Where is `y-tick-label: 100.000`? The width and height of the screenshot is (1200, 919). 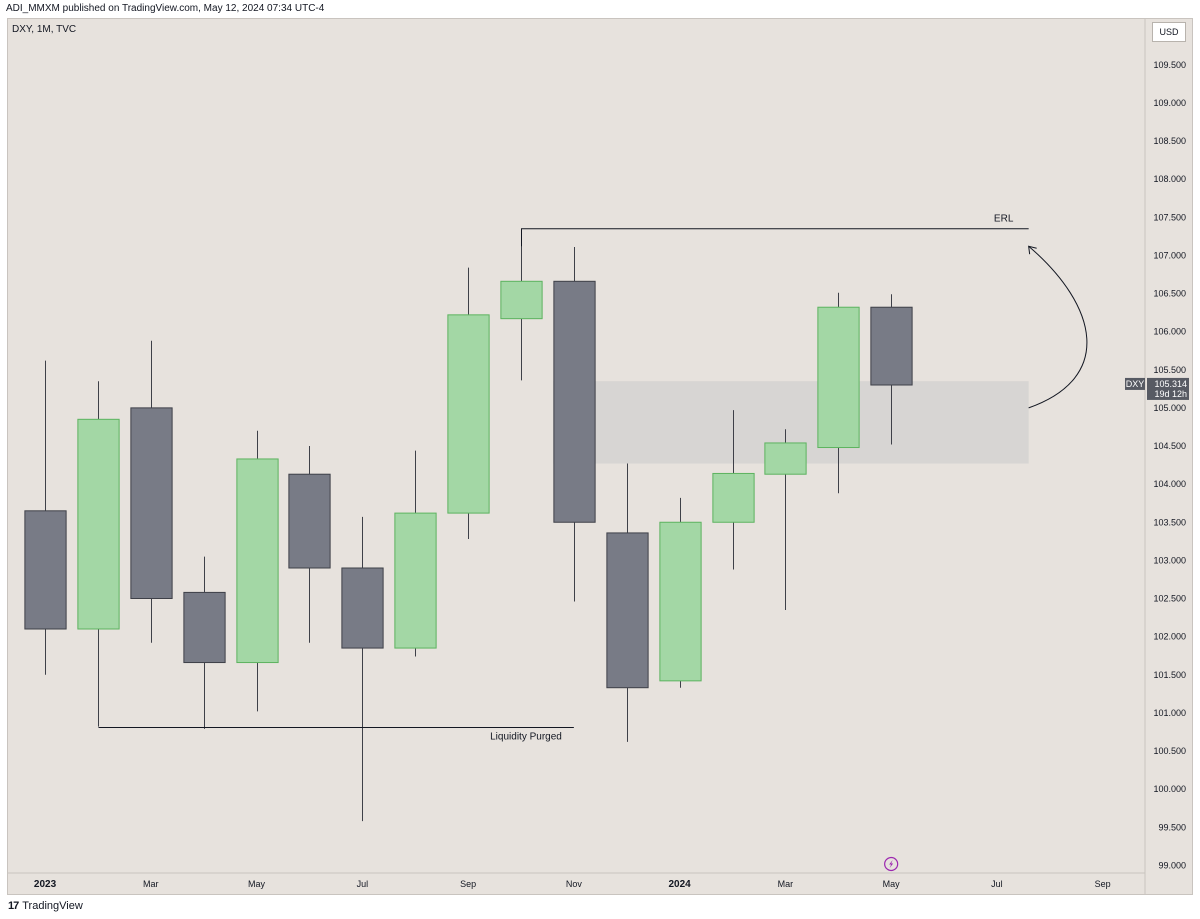
y-tick-label: 100.000 is located at coordinates (1169, 789).